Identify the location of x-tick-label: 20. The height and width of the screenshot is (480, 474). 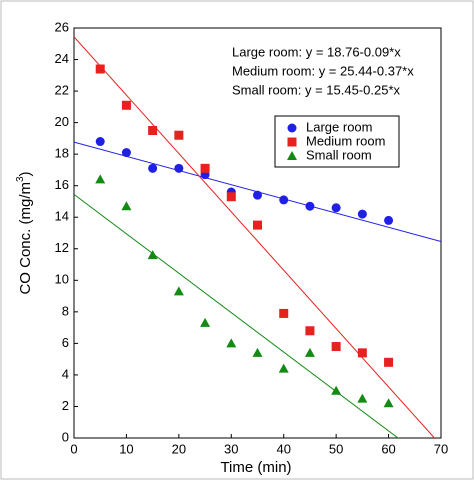
(179, 448).